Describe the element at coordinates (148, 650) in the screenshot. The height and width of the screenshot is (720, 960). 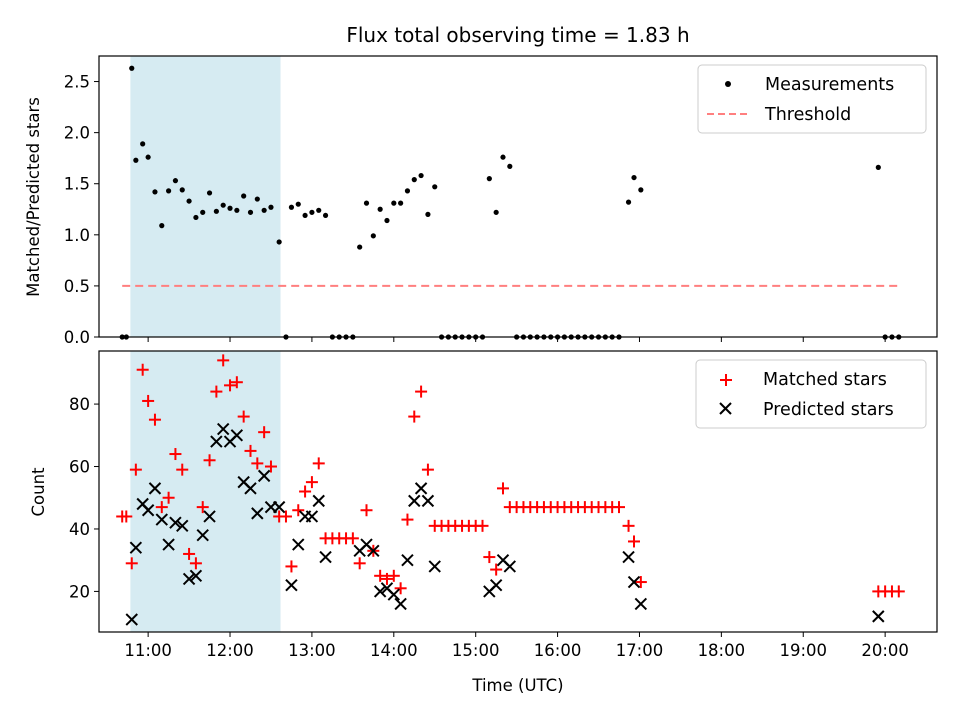
I see `x-tick-label: 11:00` at that location.